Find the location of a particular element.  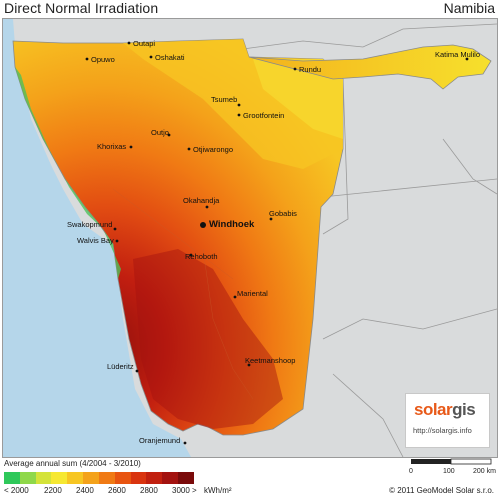

city-label: Okahandja is located at coordinates (201, 200).